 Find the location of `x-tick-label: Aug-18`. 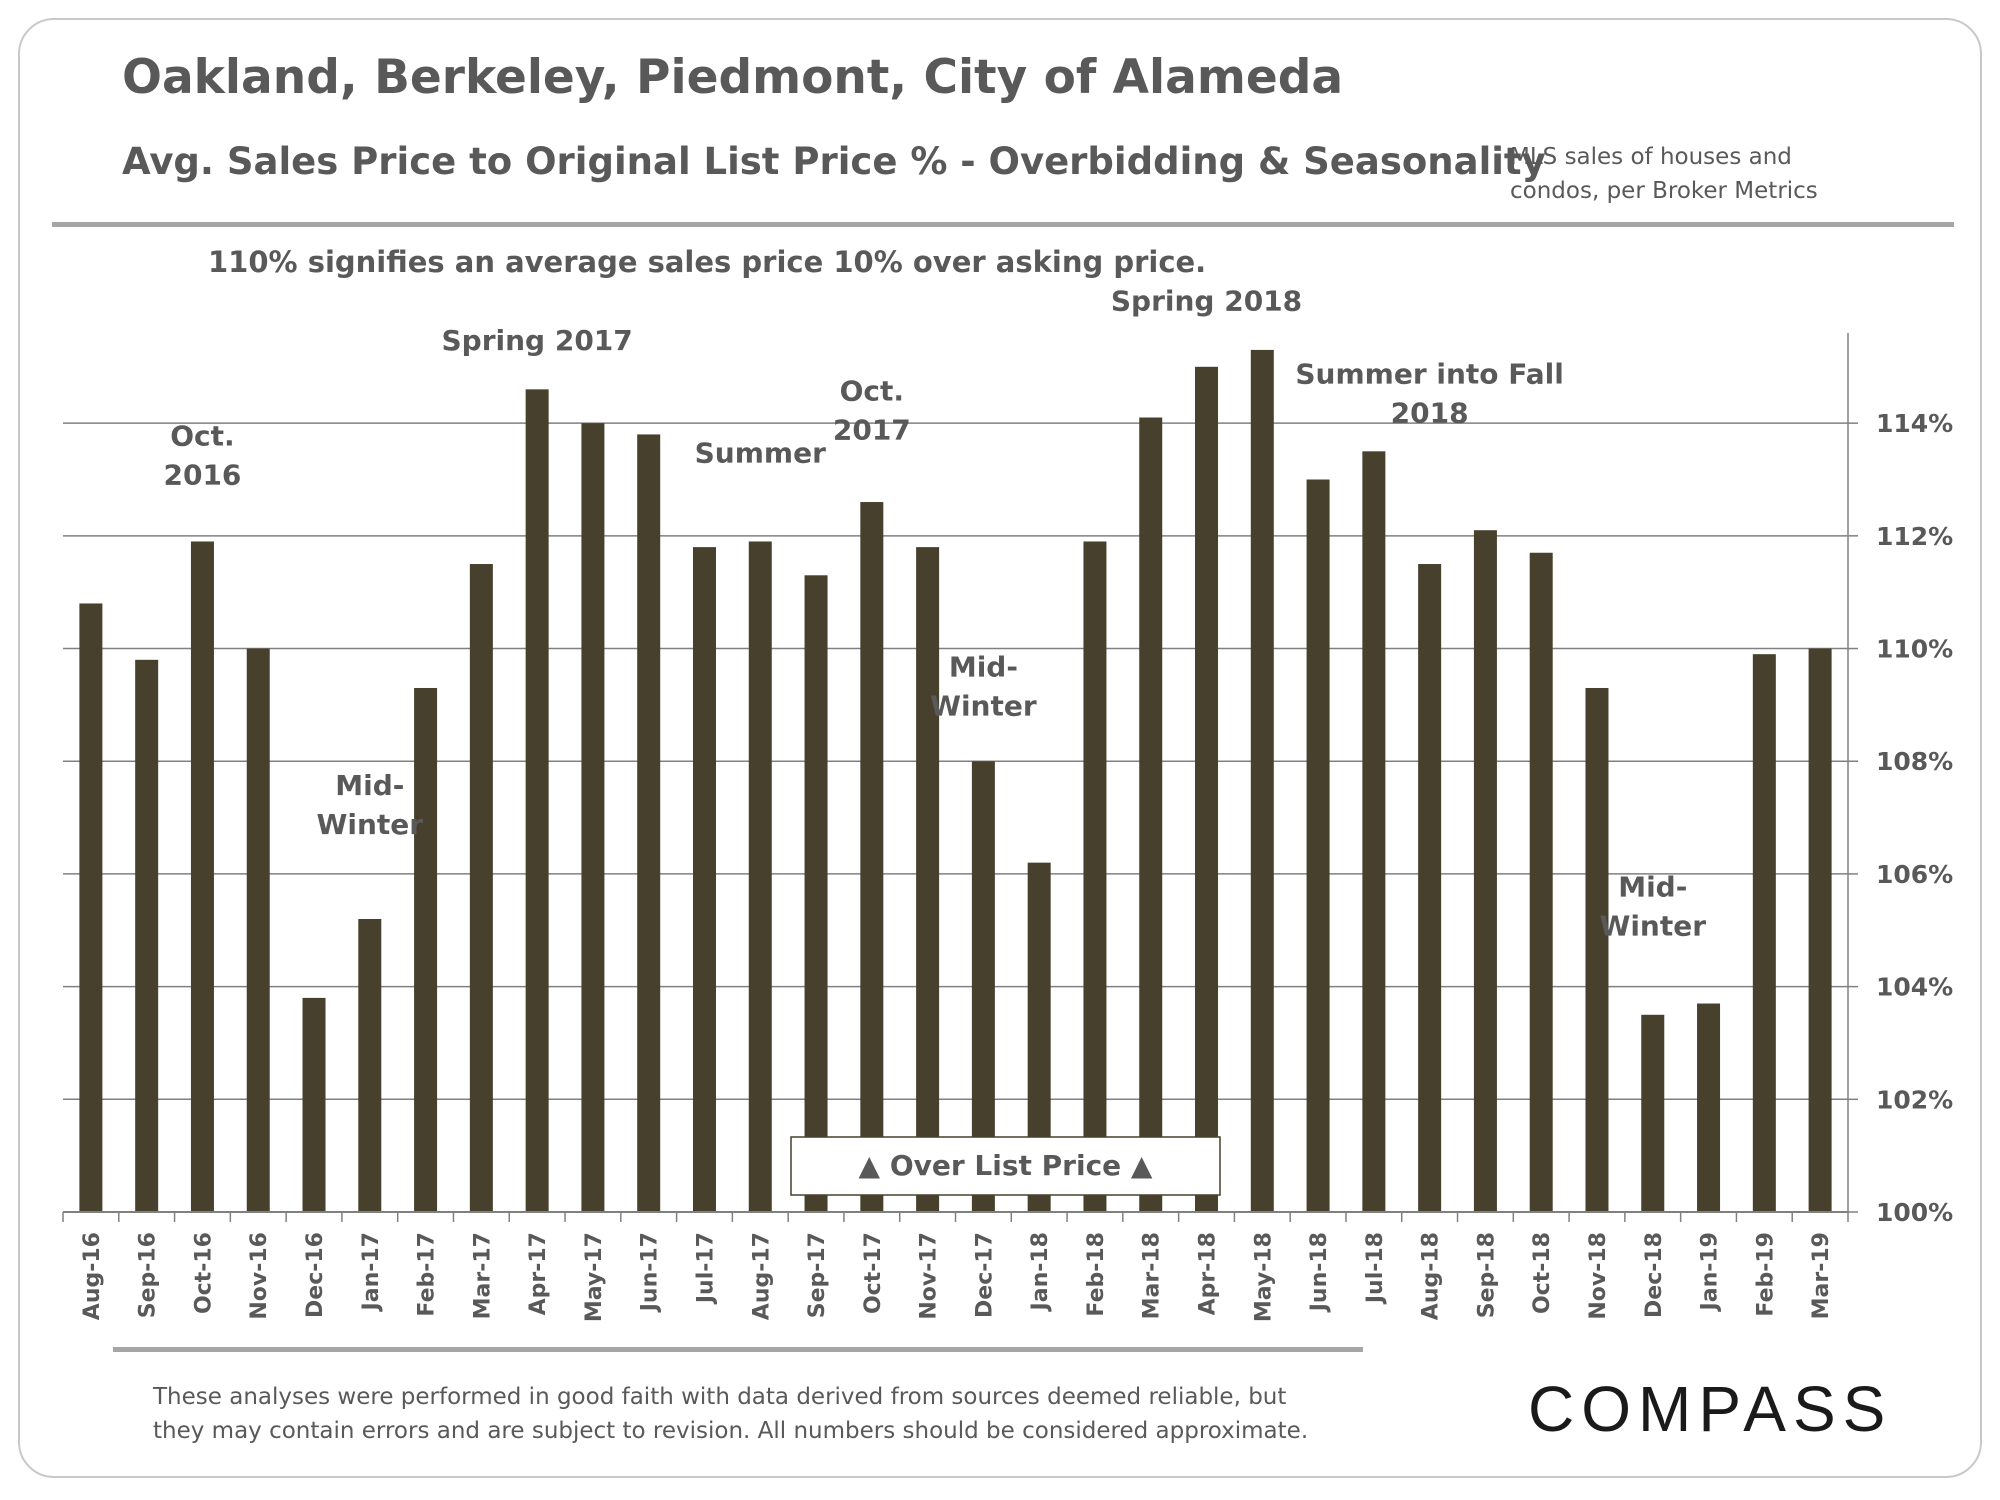

x-tick-label: Aug-18 is located at coordinates (1431, 1276).